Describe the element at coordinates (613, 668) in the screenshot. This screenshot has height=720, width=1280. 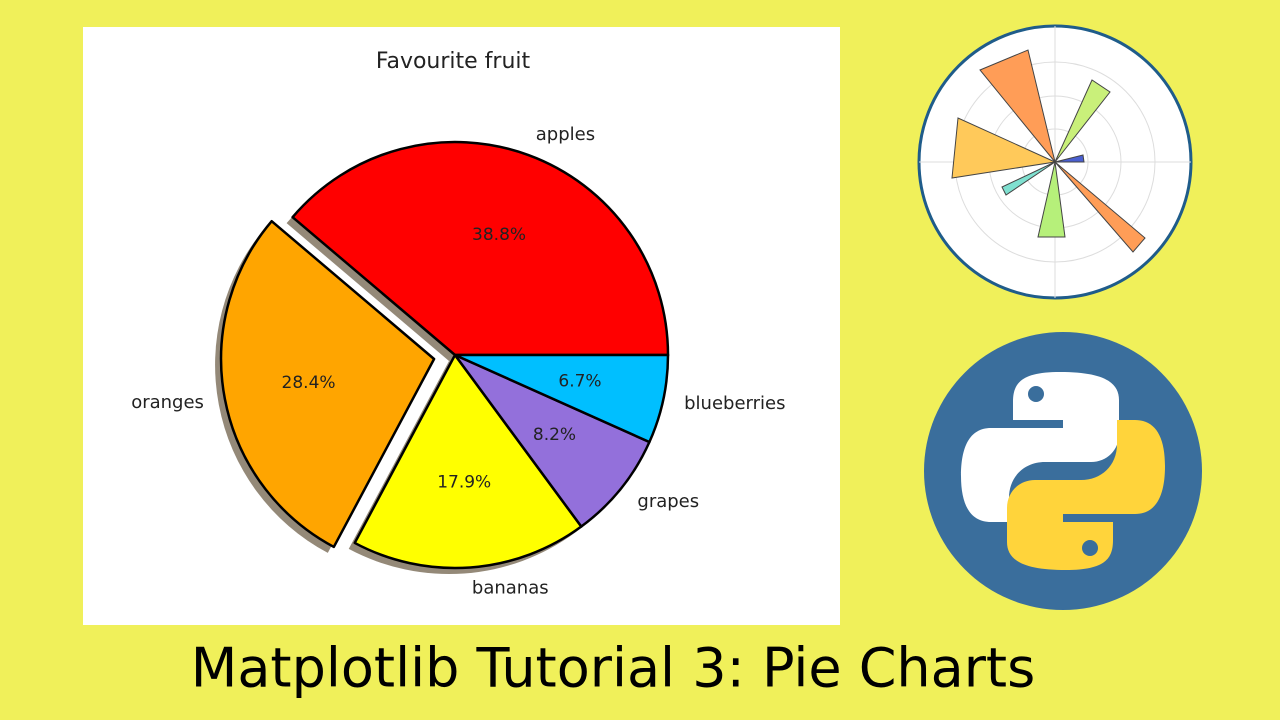
I see `heading: Matplotlib Tutorial 3: Pie Charts` at that location.